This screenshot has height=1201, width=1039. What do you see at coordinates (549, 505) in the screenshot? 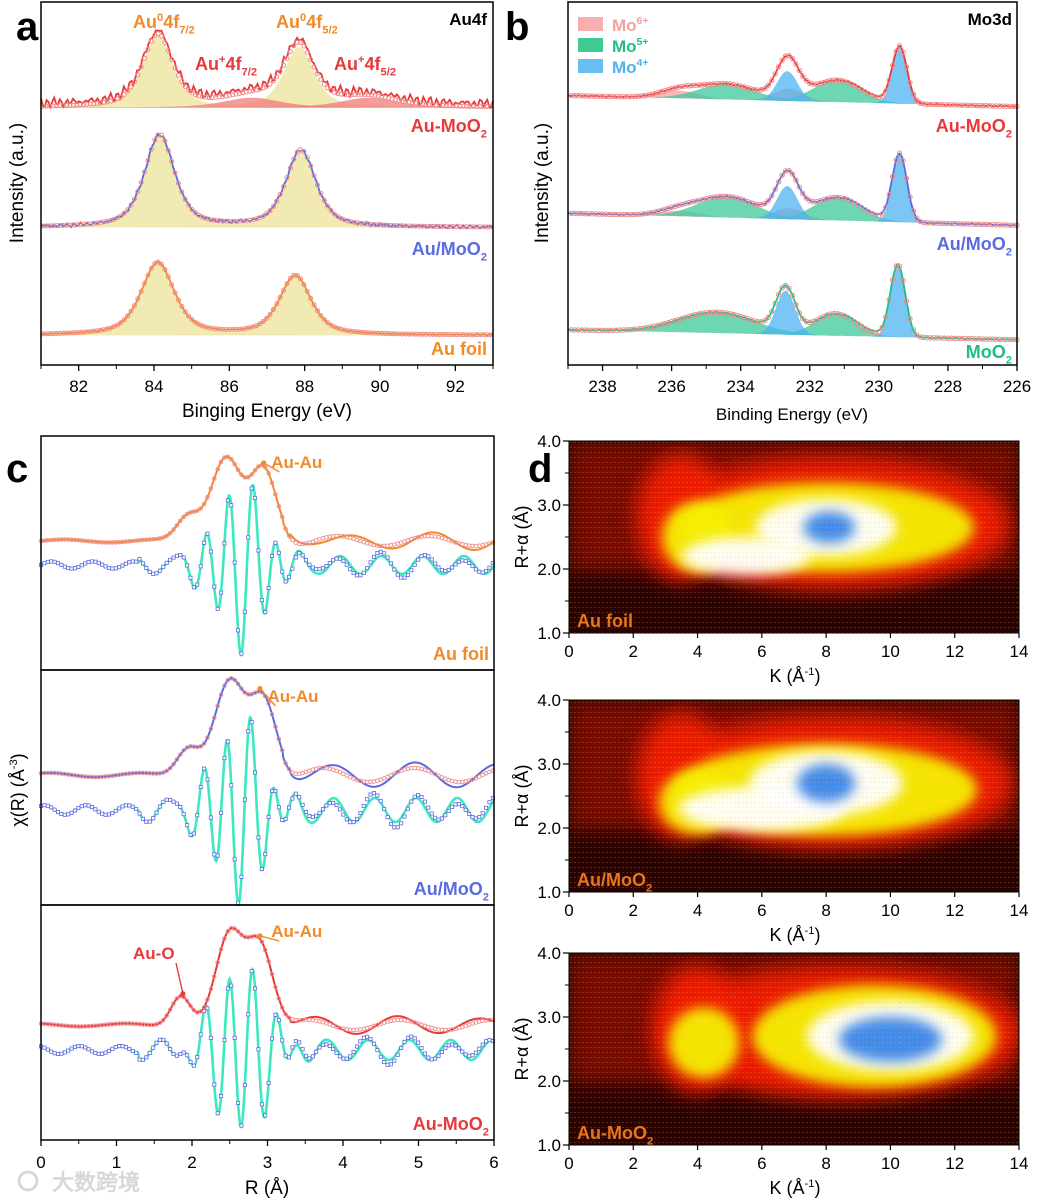
I see `y-tick-label: 3.0` at bounding box center [549, 505].